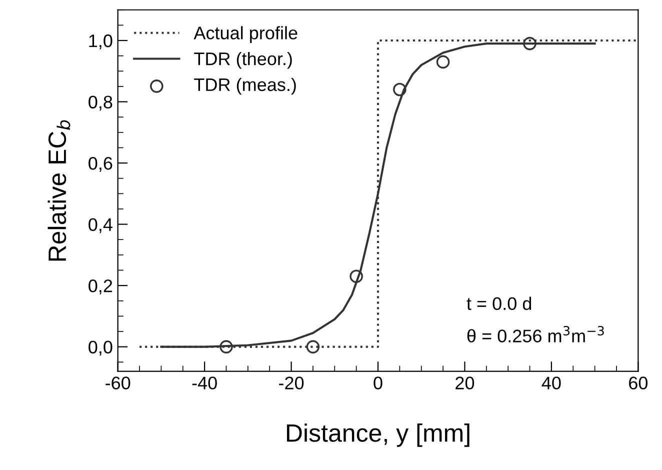 The image size is (662, 470). Describe the element at coordinates (100, 348) in the screenshot. I see `y-tick-label: 0,0` at that location.